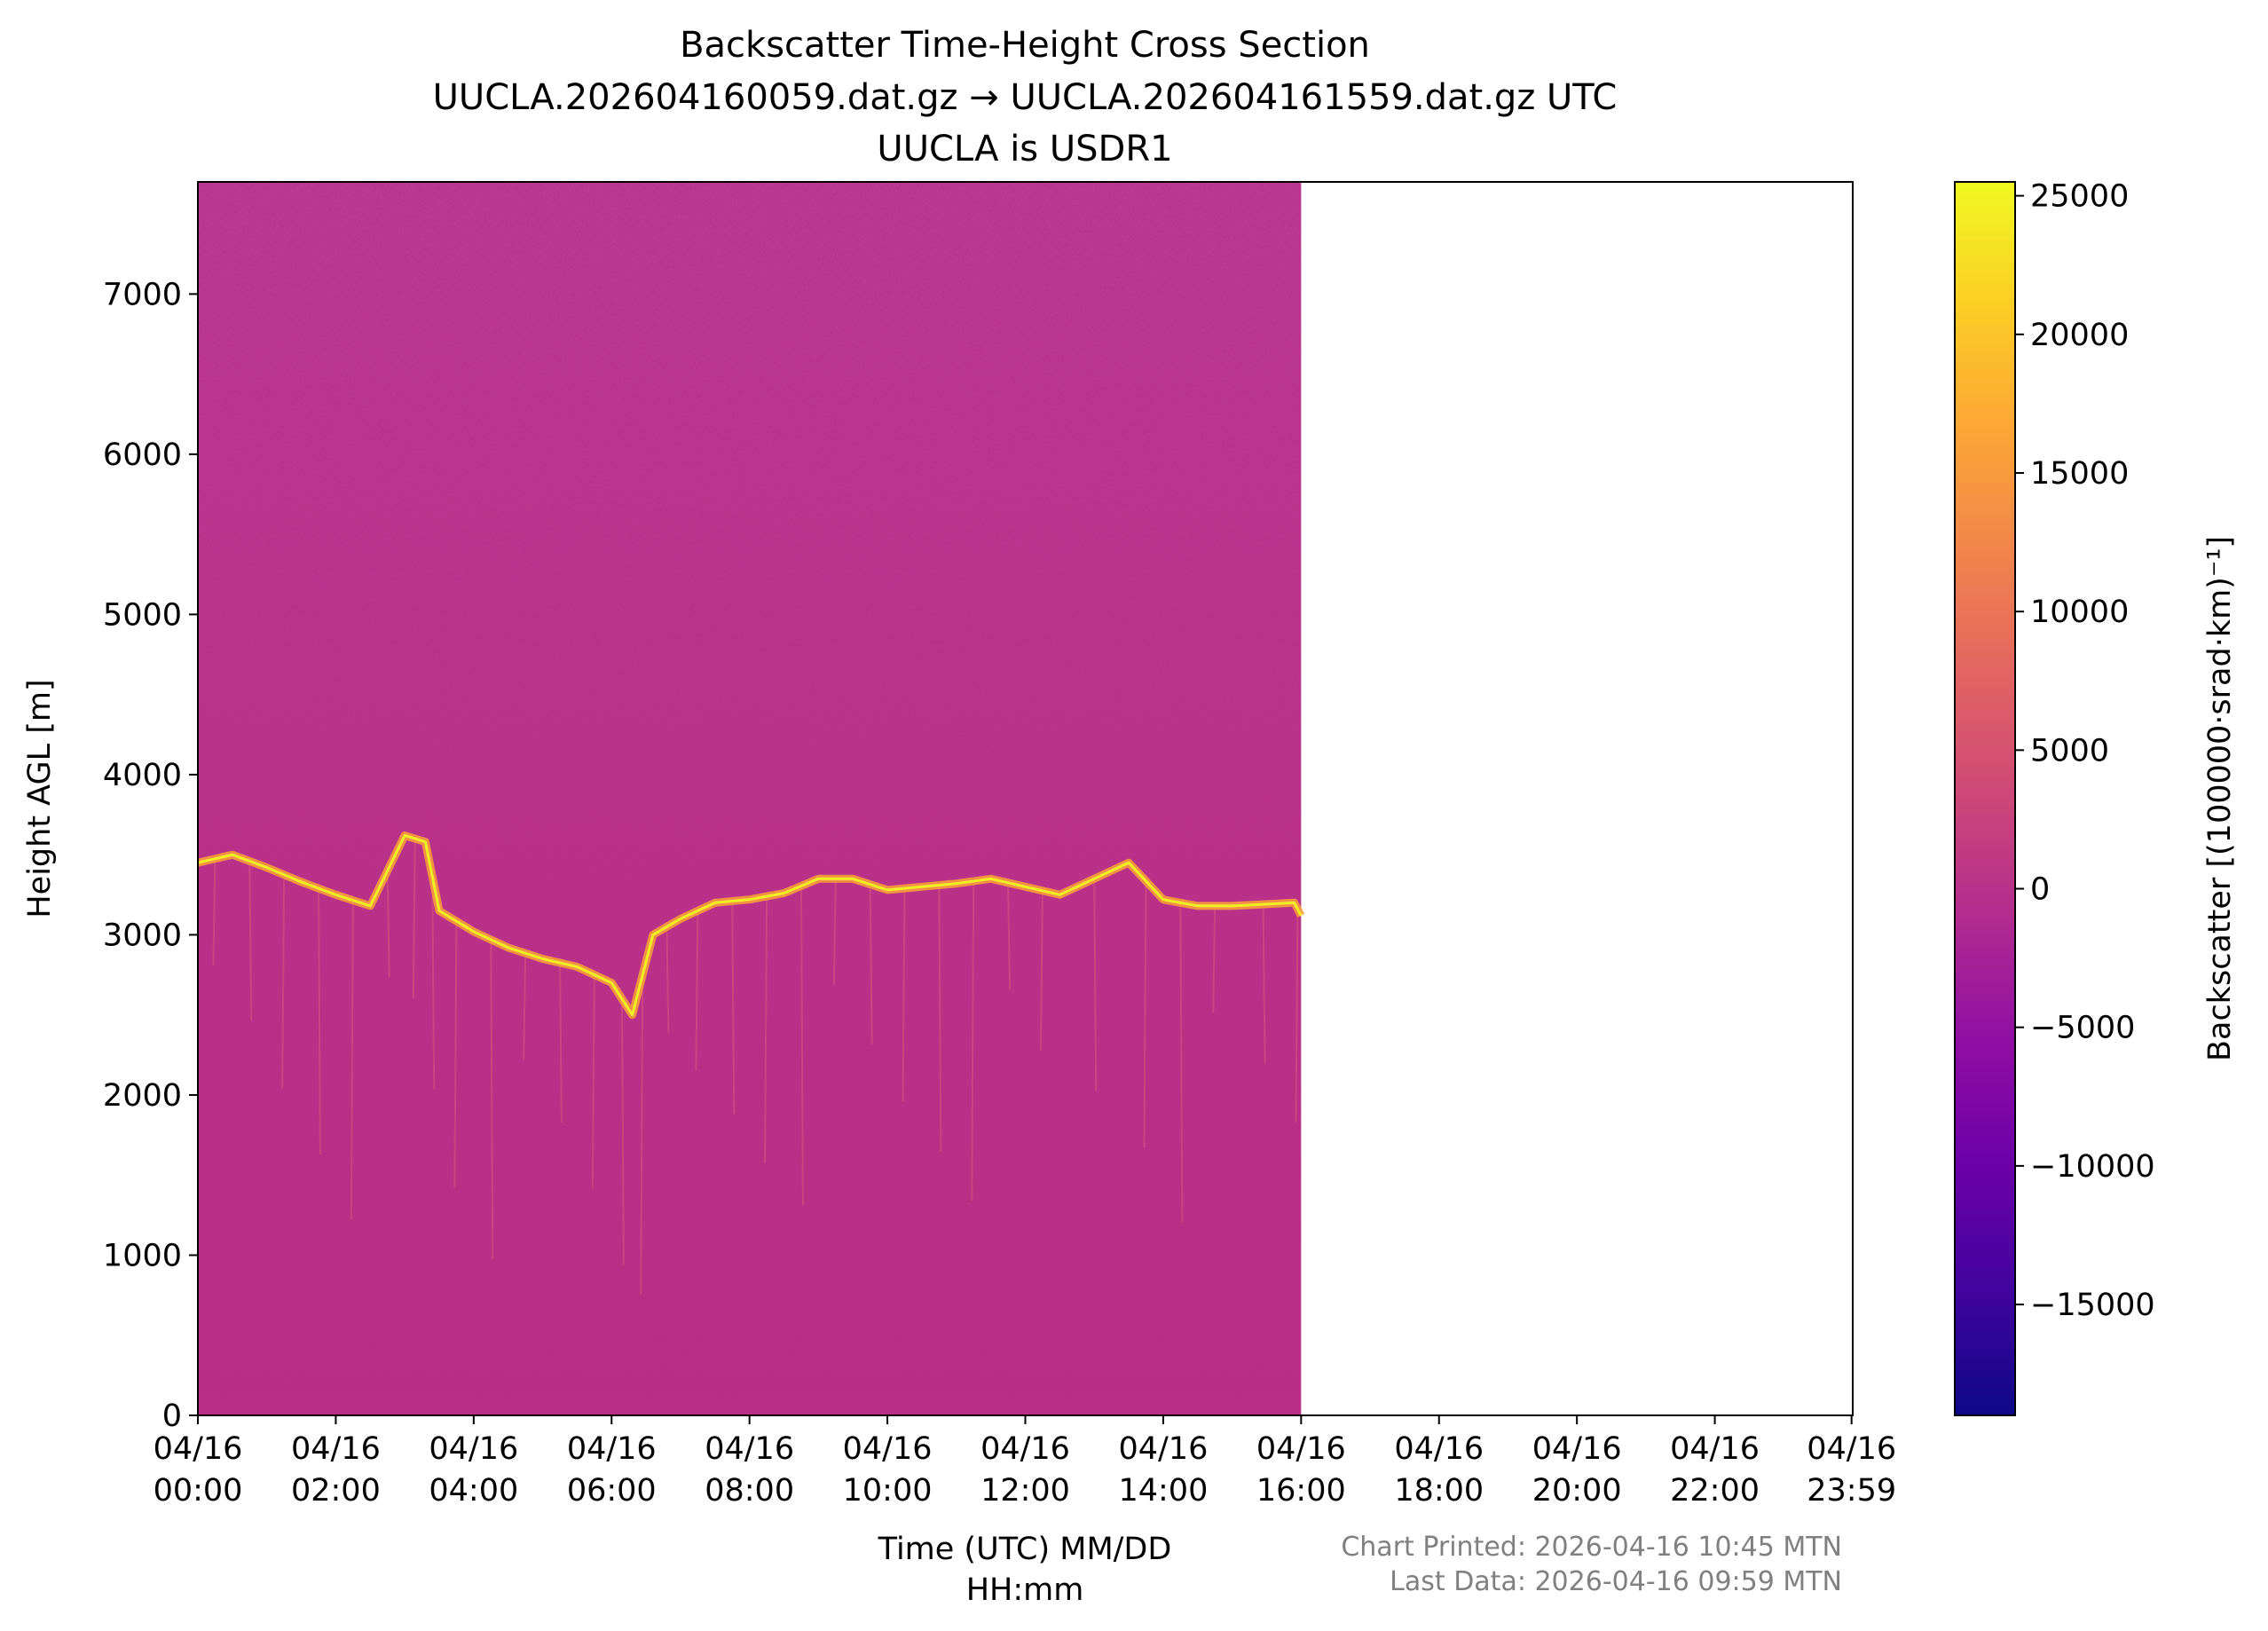 The height and width of the screenshot is (1631, 2268). What do you see at coordinates (2082, 1028) in the screenshot?
I see `colorbar-tick-label: −5000` at bounding box center [2082, 1028].